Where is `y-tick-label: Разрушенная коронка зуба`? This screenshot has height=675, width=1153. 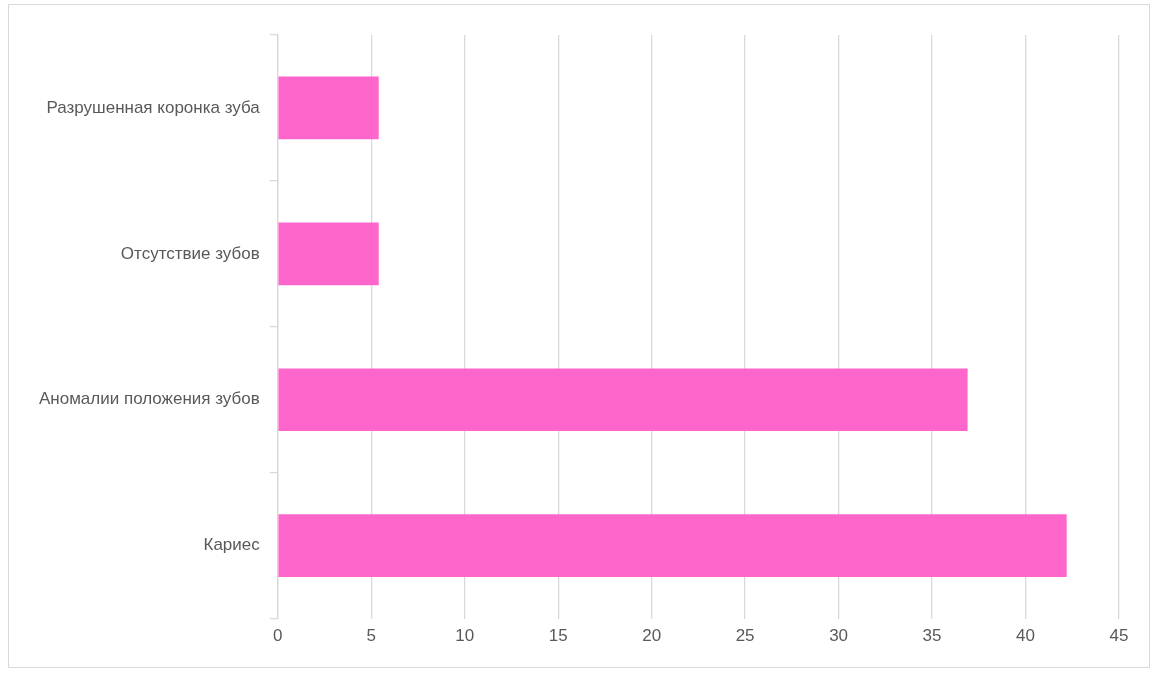
y-tick-label: Разрушенная коронка зуба is located at coordinates (153, 107).